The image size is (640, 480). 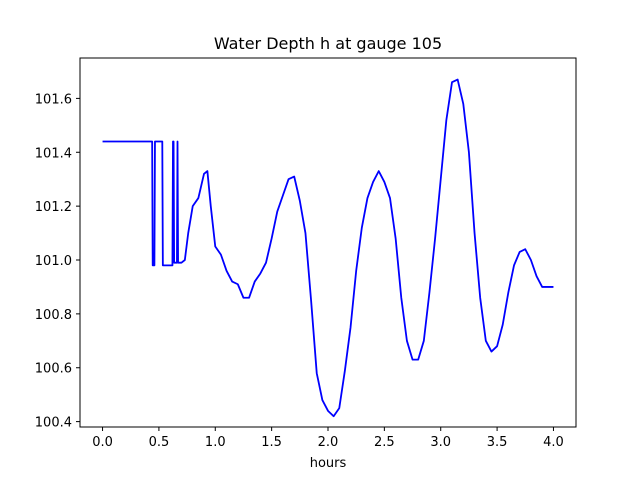 I want to click on x-tick-label: 0.0, so click(x=102, y=442).